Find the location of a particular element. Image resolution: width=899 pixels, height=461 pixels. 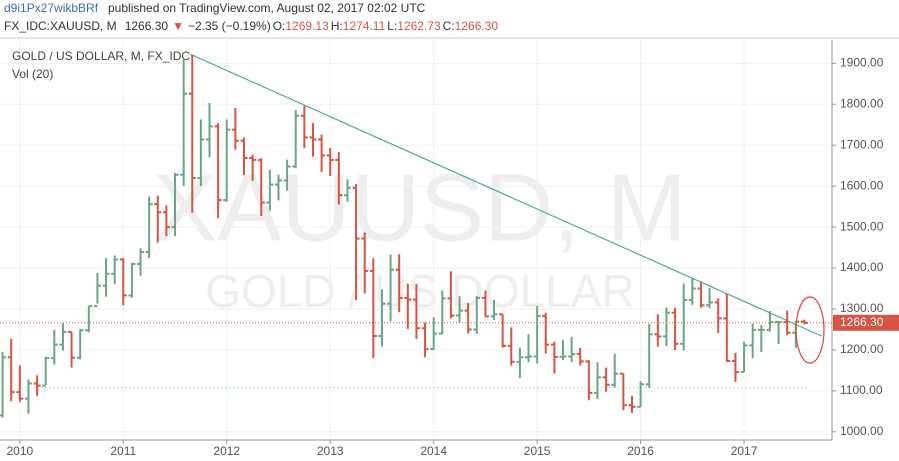

change: −2.35 (−0.19%) is located at coordinates (229, 26).